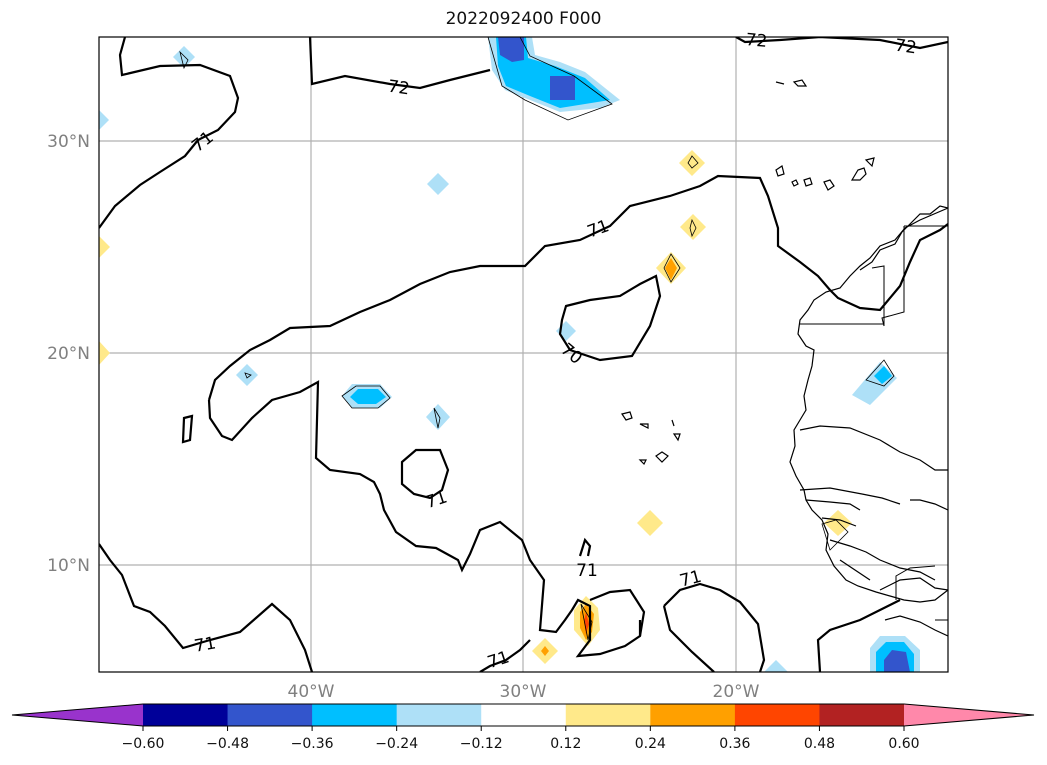 This screenshot has height=765, width=1047. Describe the element at coordinates (312, 744) in the screenshot. I see `colorbar-tick-label: −0.36` at that location.